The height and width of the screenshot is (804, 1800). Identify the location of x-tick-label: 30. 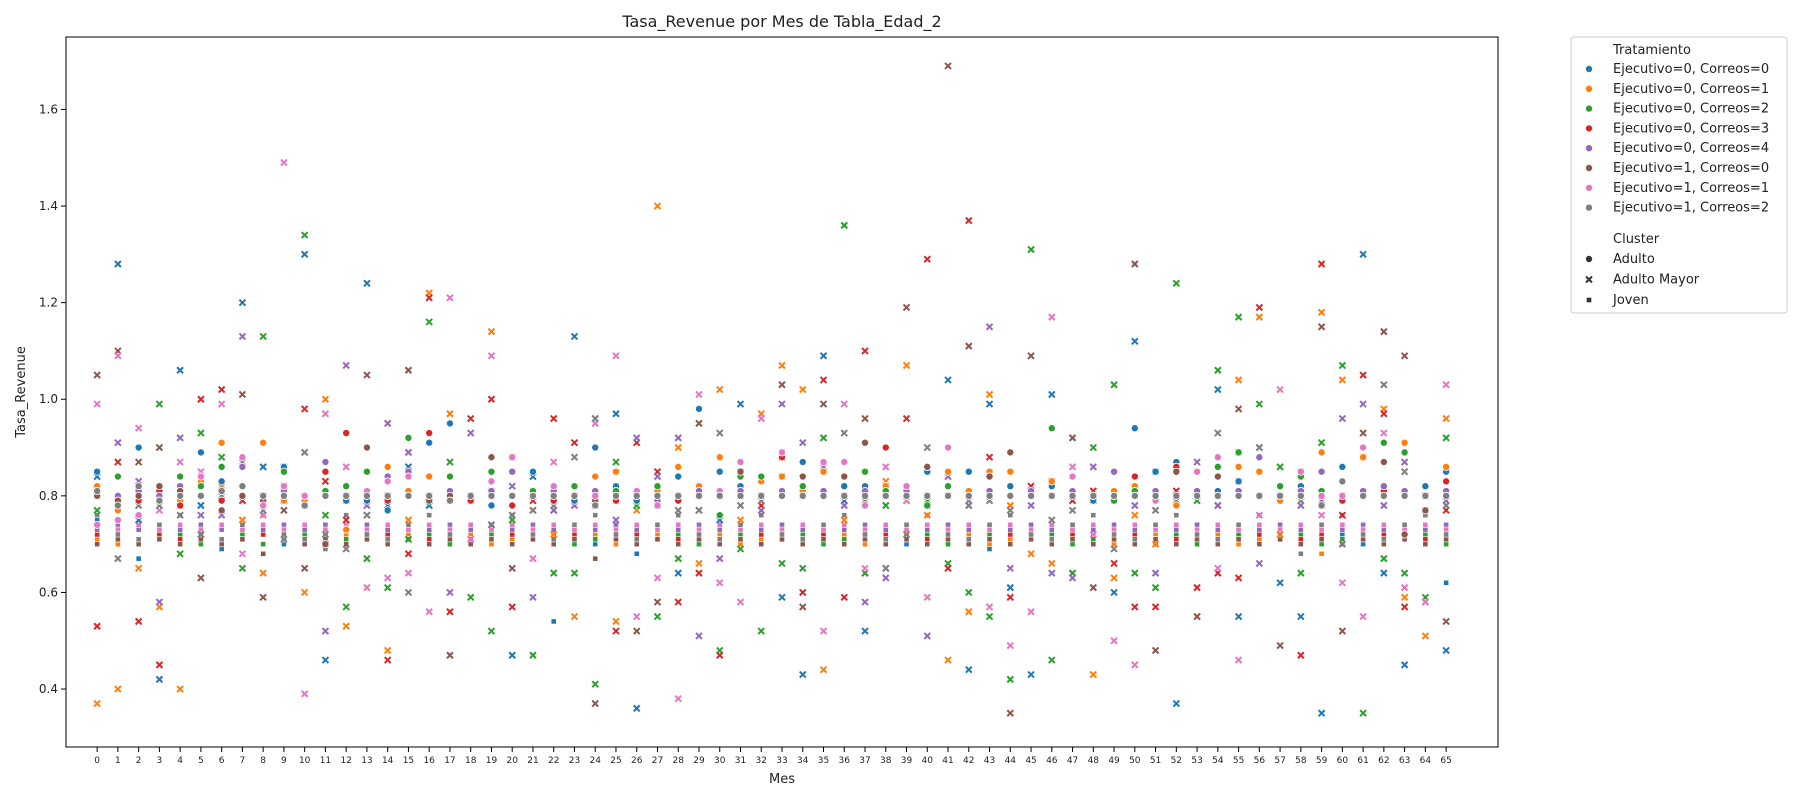
(720, 761).